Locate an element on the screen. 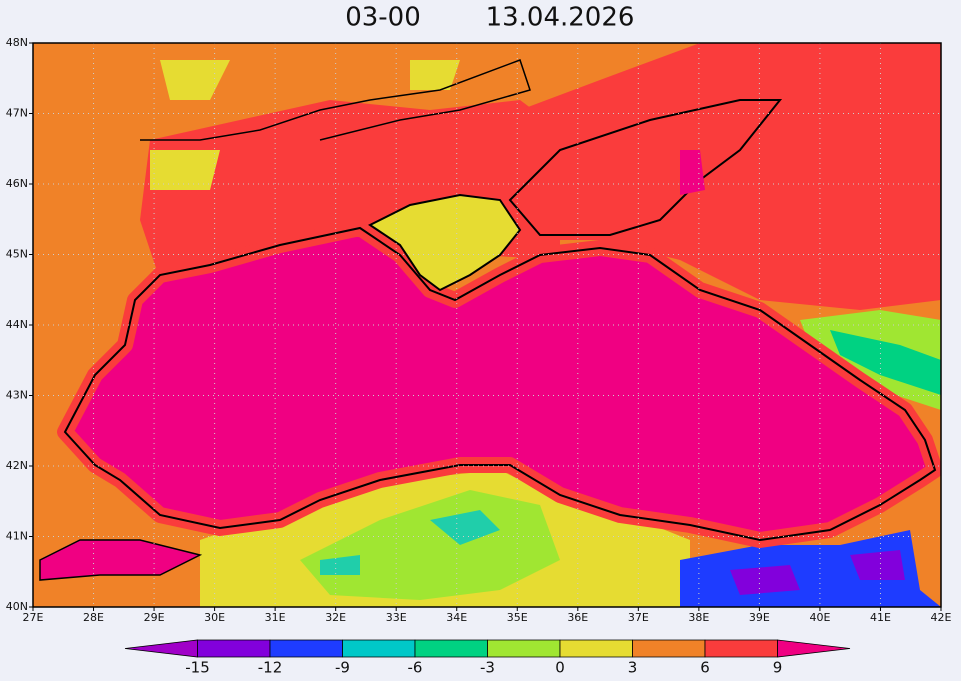  coldest-area is located at coordinates (817, 572).